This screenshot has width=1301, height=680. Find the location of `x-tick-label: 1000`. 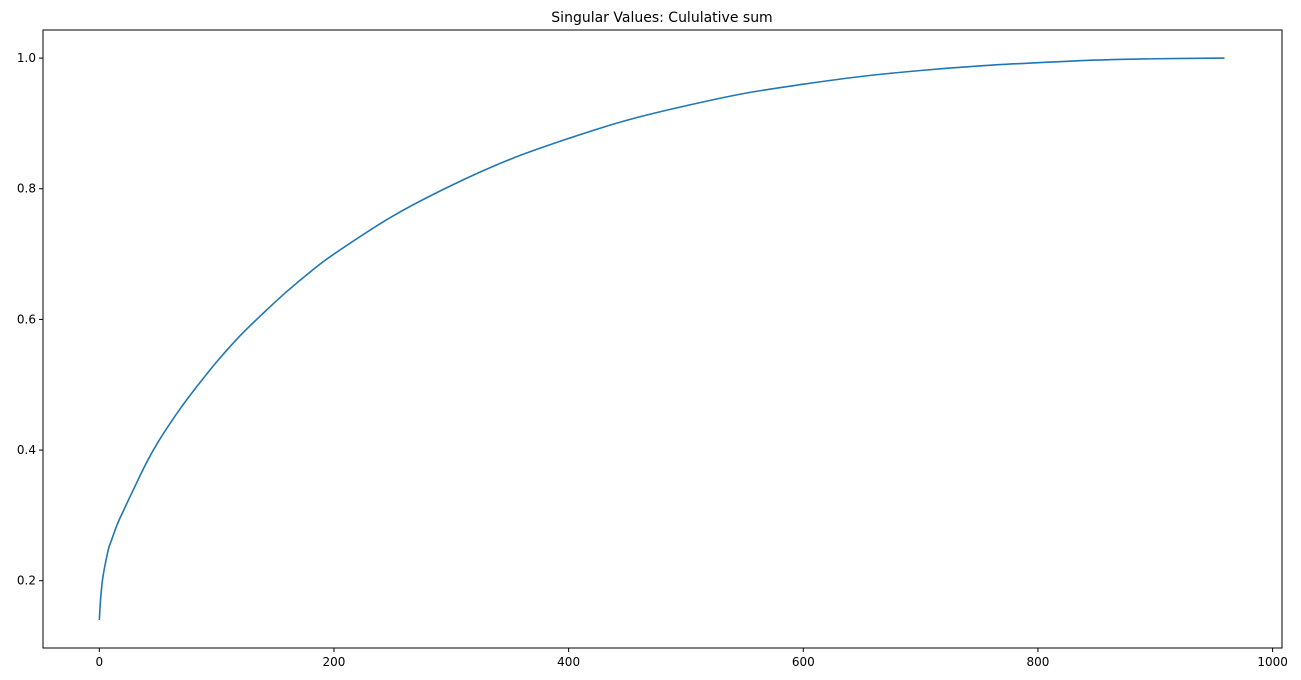

x-tick-label: 1000 is located at coordinates (1272, 662).